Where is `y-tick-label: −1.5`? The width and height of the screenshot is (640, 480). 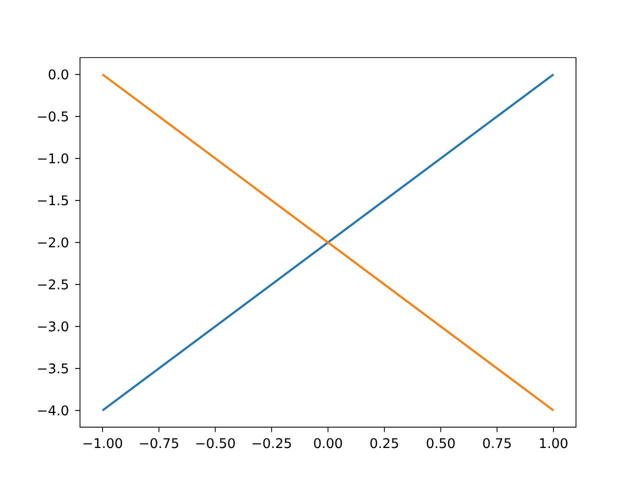 y-tick-label: −1.5 is located at coordinates (53, 200).